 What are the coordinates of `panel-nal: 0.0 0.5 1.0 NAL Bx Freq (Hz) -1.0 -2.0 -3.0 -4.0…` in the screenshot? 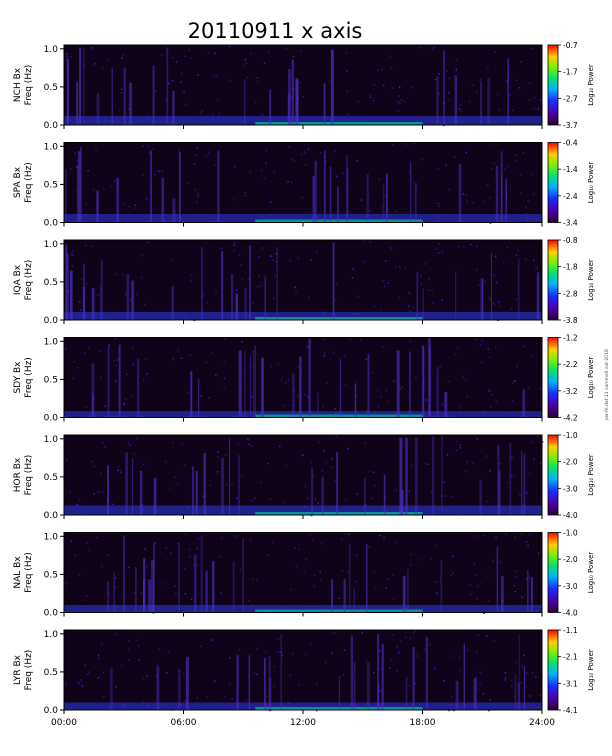 It's located at (304, 574).